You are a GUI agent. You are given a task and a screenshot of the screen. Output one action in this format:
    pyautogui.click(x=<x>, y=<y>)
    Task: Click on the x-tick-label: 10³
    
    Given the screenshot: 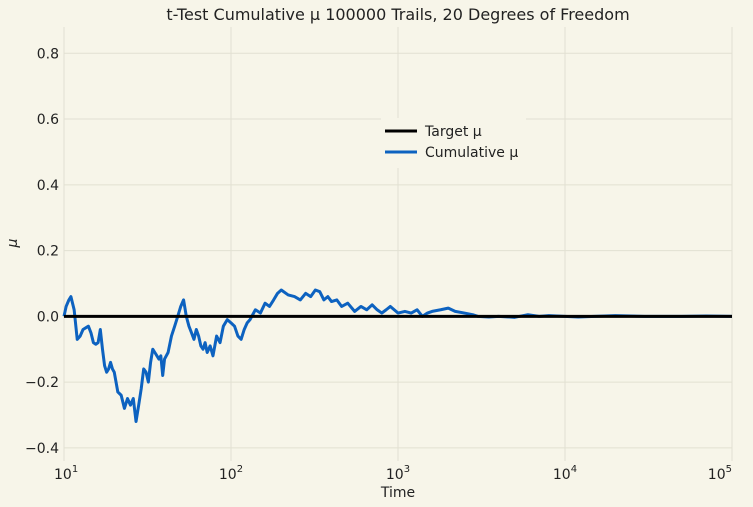 What is the action you would take?
    pyautogui.click(x=398, y=473)
    